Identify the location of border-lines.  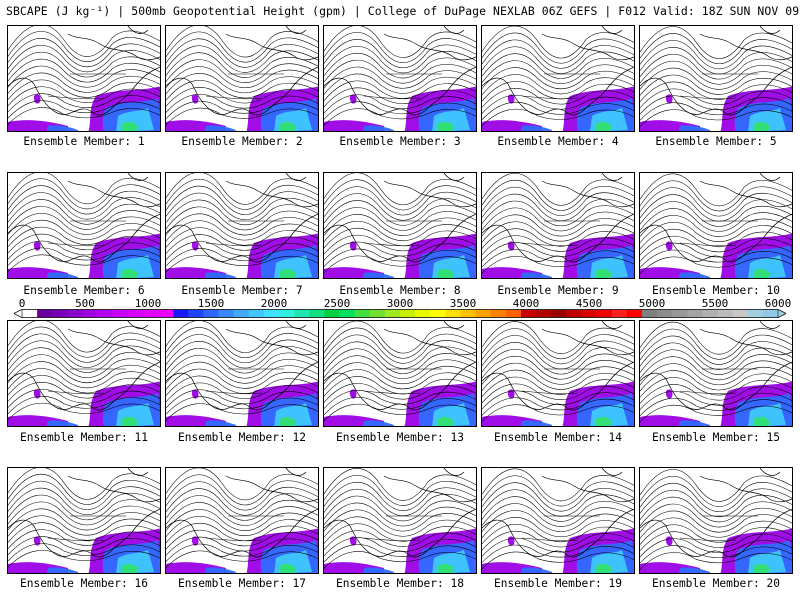
(718, 381).